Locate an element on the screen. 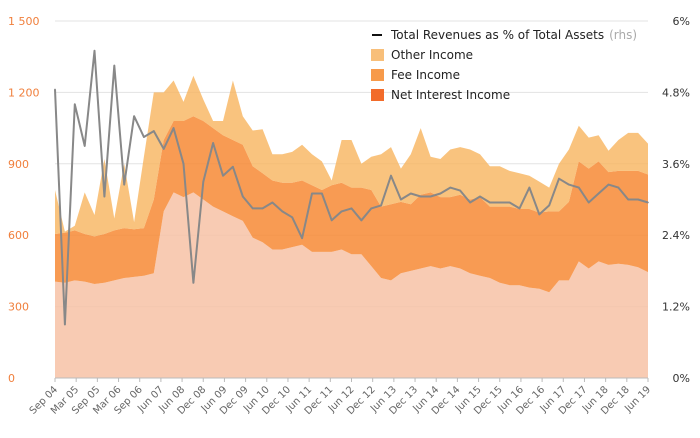 The image size is (700, 438). y-left-tick-label: 300 is located at coordinates (18, 307).